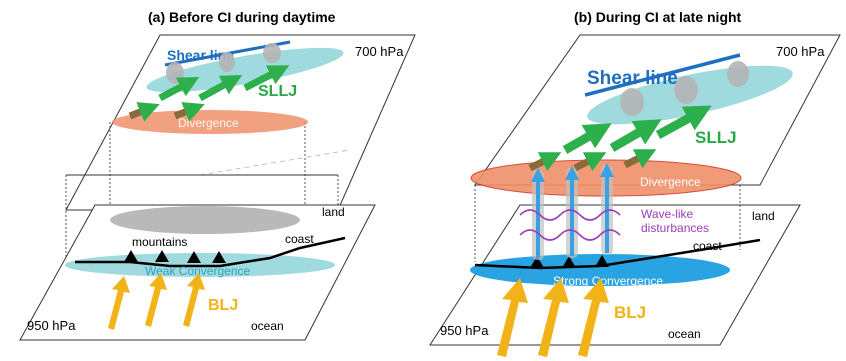 Image resolution: width=846 pixels, height=361 pixels. Describe the element at coordinates (197, 271) in the screenshot. I see `panel-a-convergence-label: Weak Convergence` at that location.